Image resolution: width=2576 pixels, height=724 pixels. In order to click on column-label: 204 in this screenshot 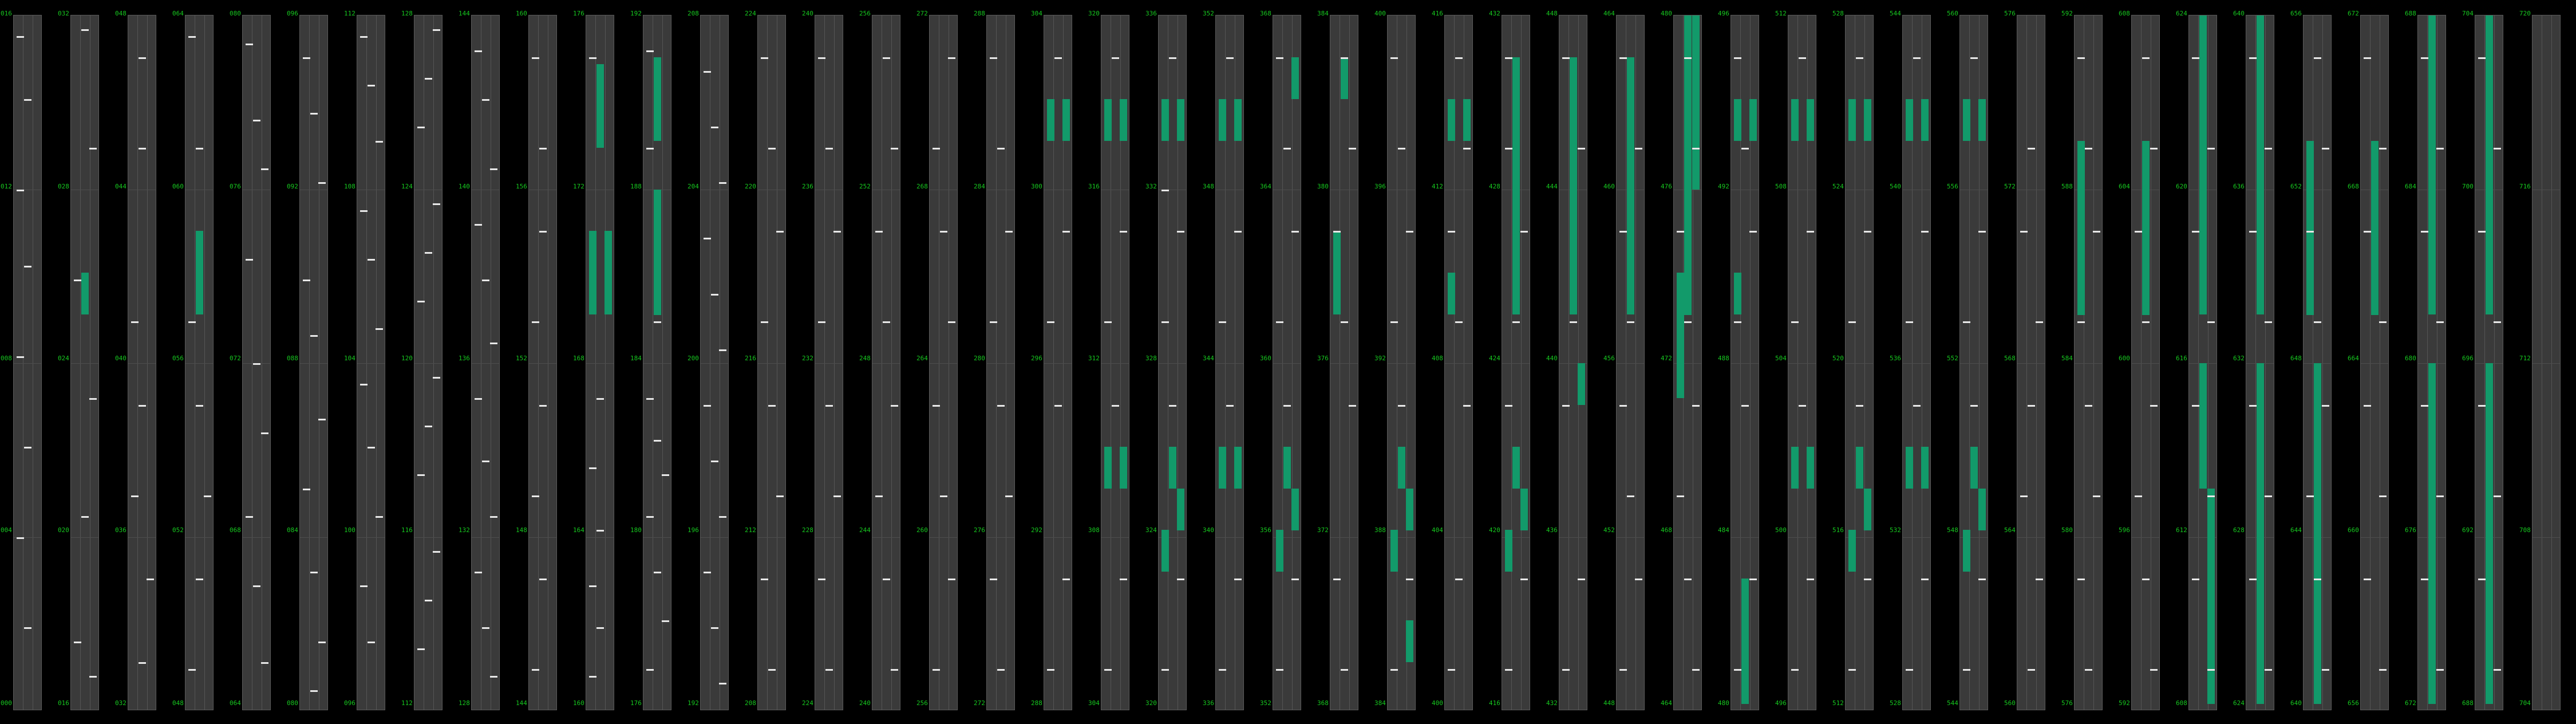, I will do `click(693, 187)`.